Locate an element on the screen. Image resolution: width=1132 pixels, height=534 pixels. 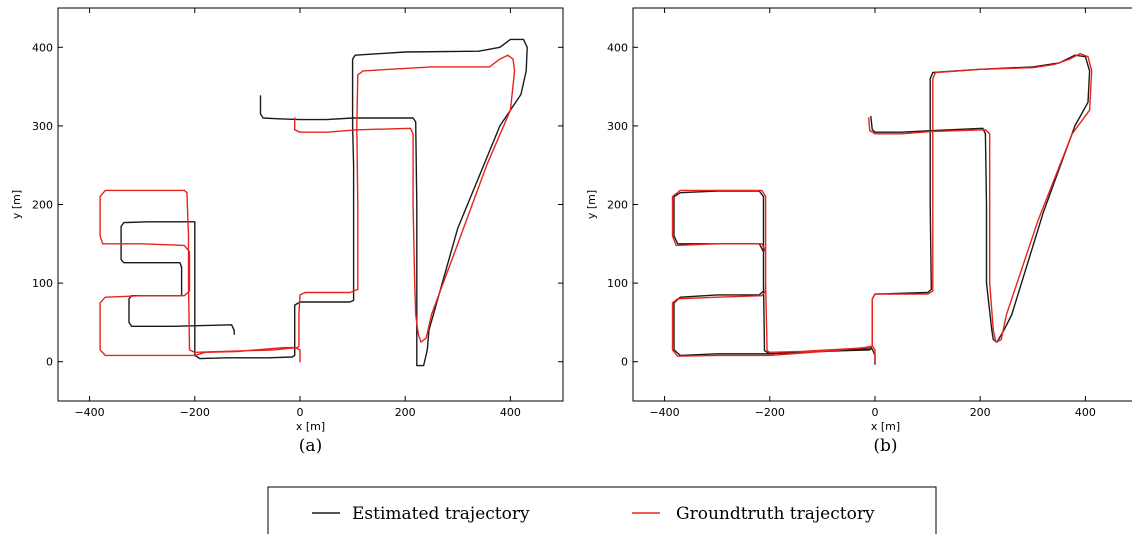
caption-a: (a) is located at coordinates (310, 446).